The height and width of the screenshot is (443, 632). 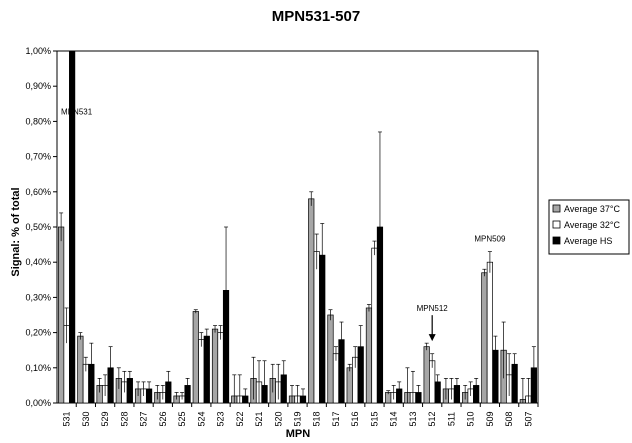 I want to click on y-axis-title: Signal: % of total, so click(x=16, y=231).